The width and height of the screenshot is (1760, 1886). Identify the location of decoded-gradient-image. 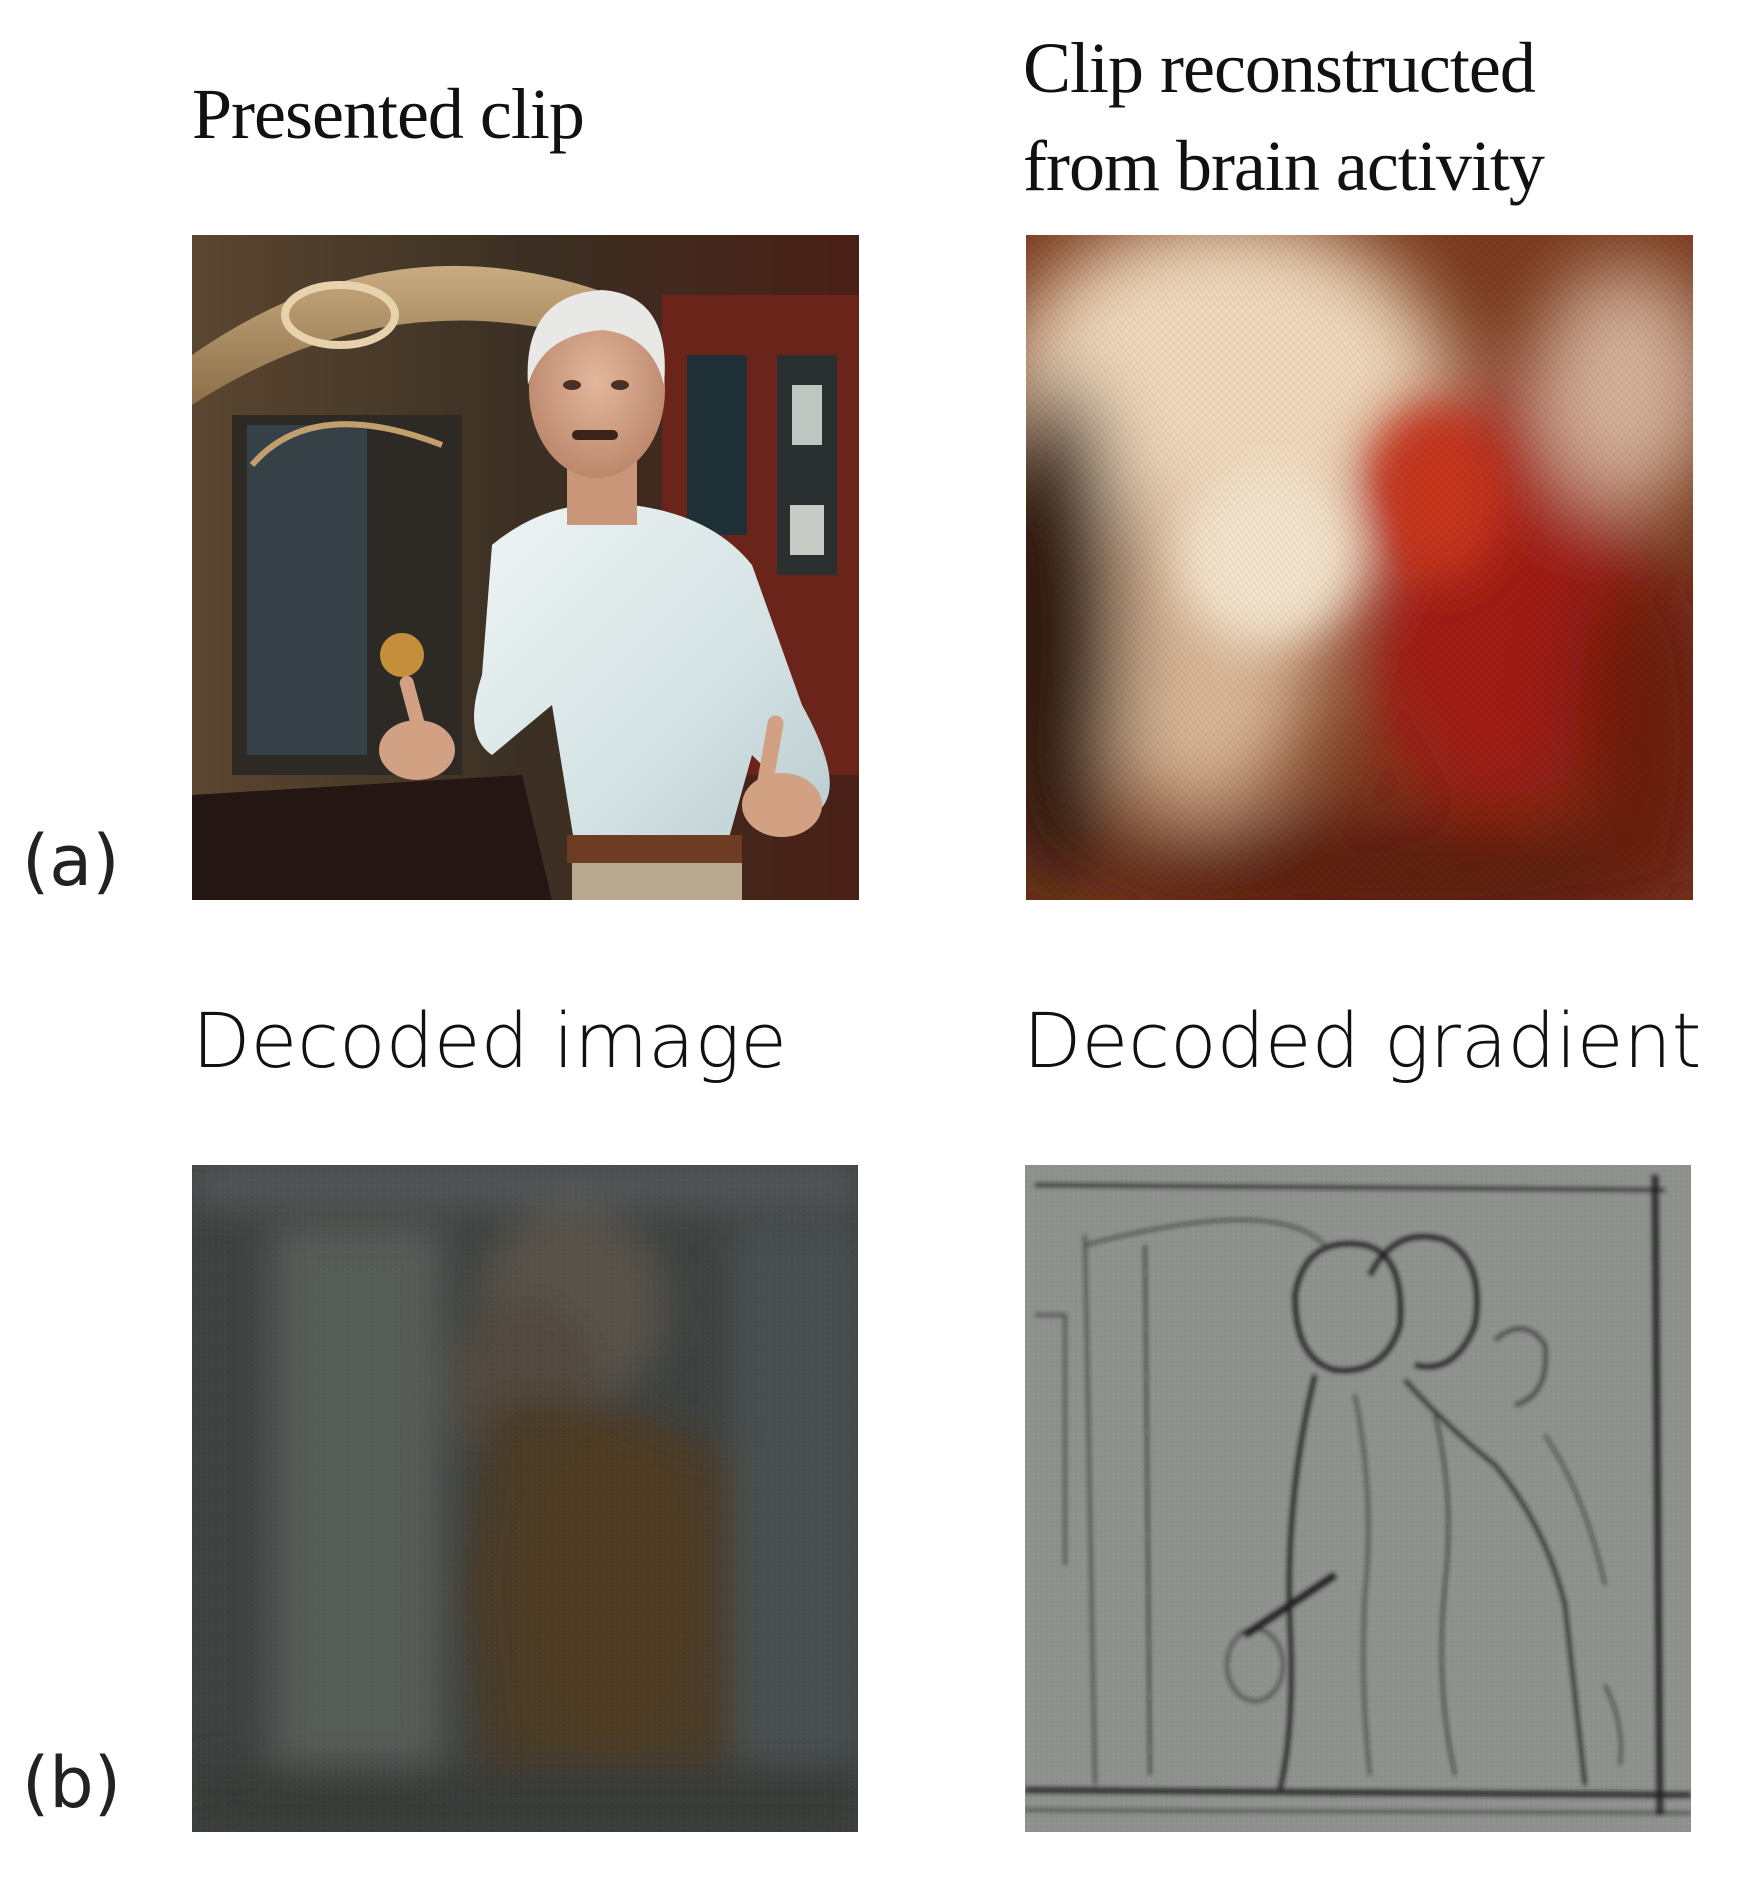
(1358, 1498).